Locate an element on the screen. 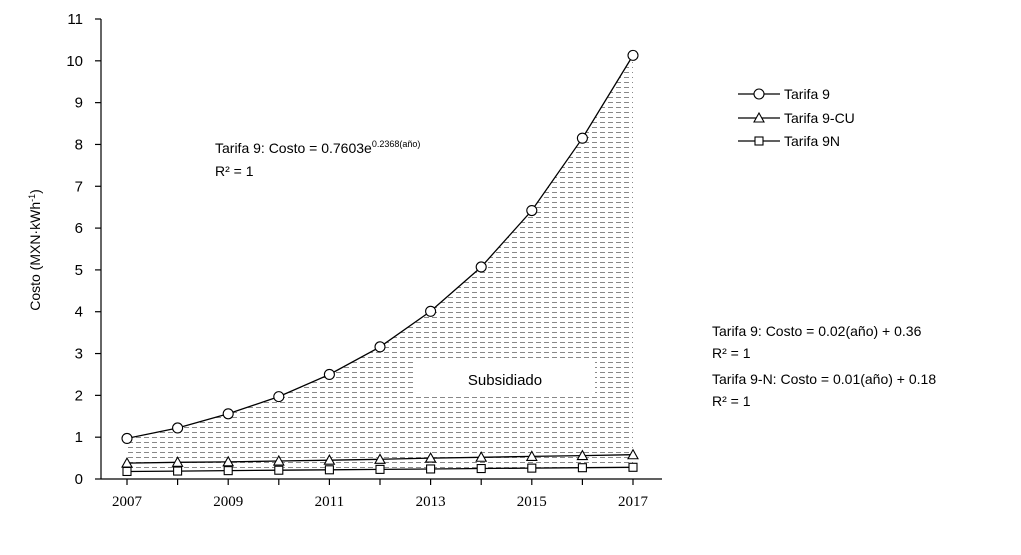 The height and width of the screenshot is (555, 1021). y-tick-label: 6 is located at coordinates (79, 228).